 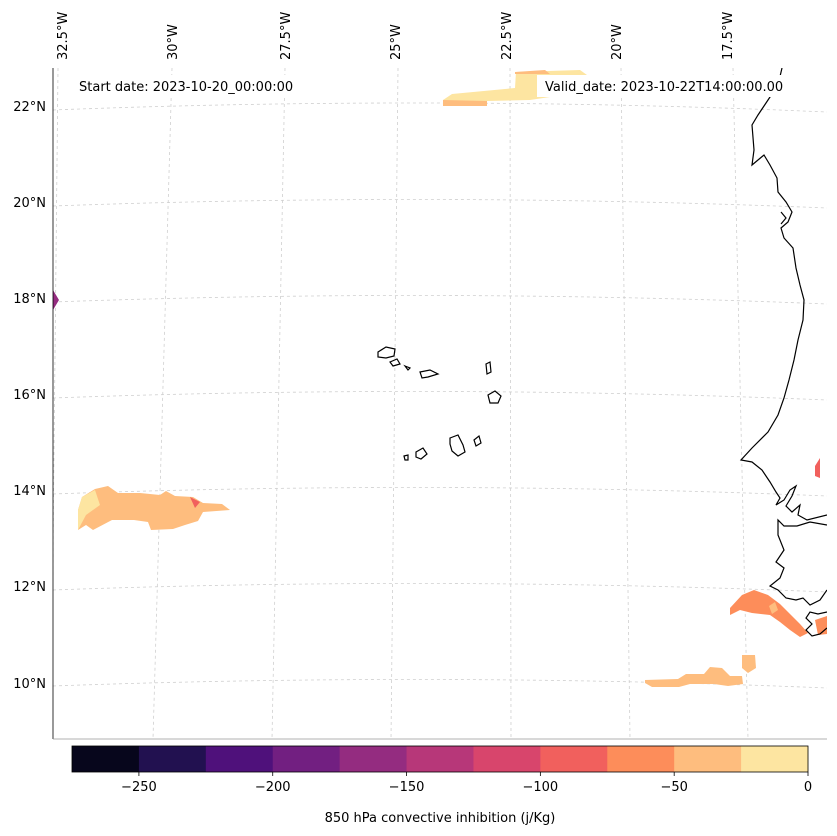 What do you see at coordinates (29, 684) in the screenshot?
I see `lat-label-10n: 10°N` at bounding box center [29, 684].